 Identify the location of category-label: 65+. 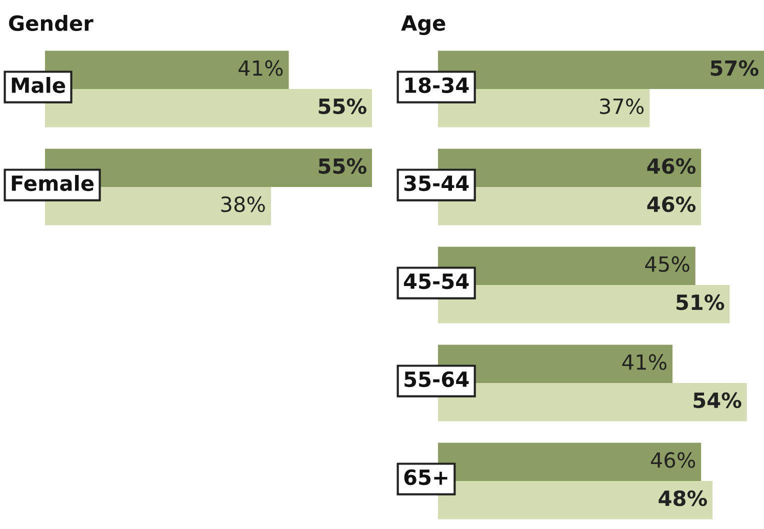
(426, 477).